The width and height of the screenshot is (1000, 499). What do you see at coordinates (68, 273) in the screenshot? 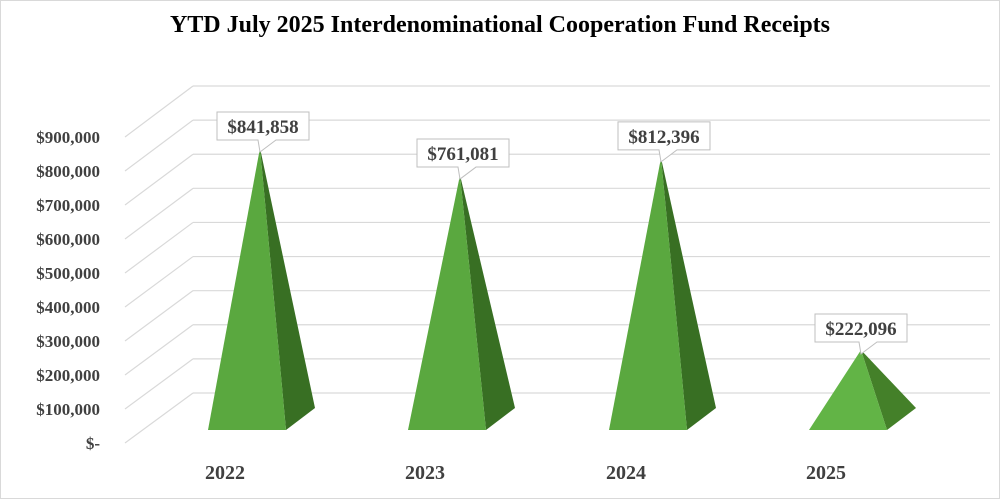
I see `y-axis-tick-label: $500,000` at bounding box center [68, 273].